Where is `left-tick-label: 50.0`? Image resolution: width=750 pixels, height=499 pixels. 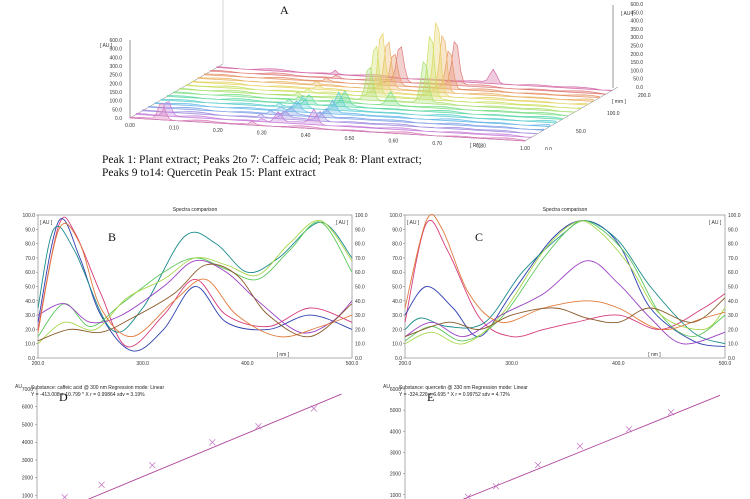
left-tick-label: 50.0 is located at coordinates (117, 110).